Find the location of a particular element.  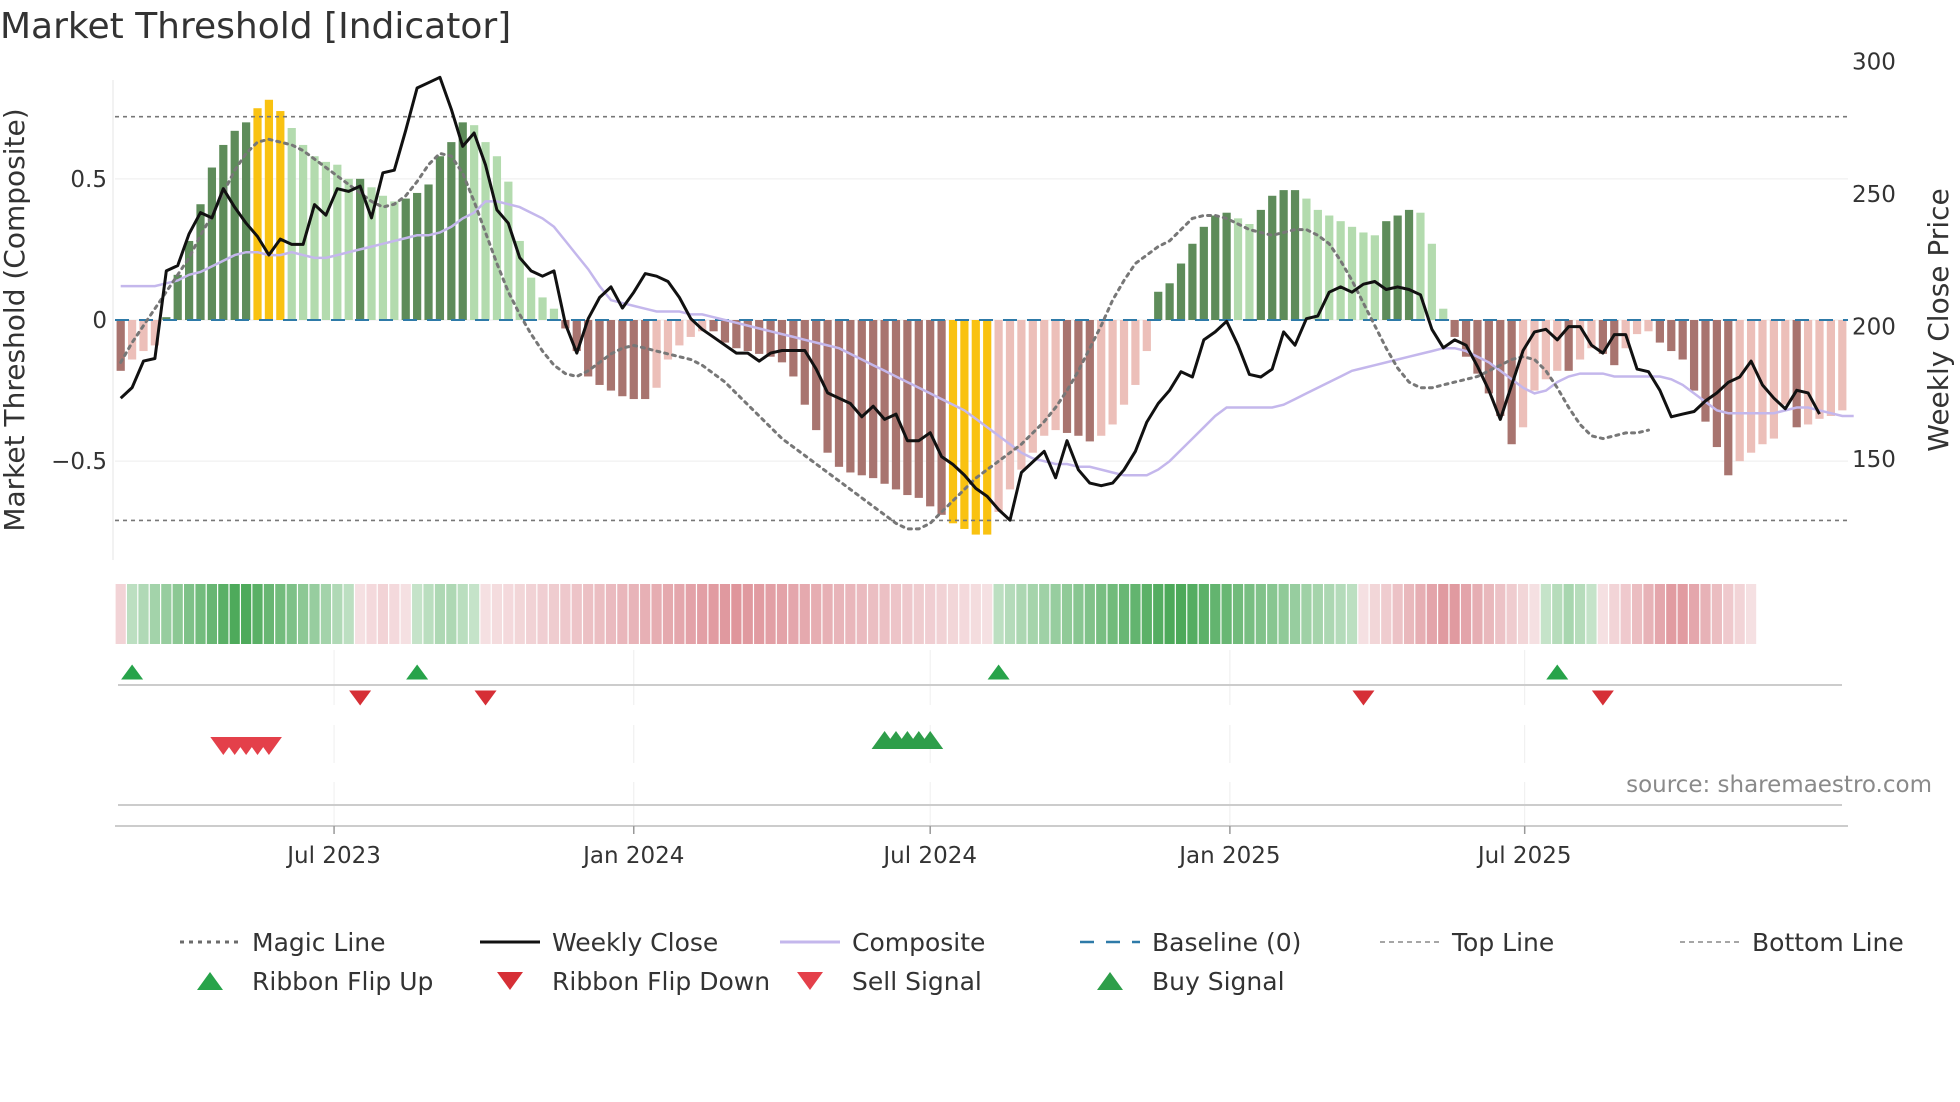

y-tick-right: 300 is located at coordinates (1874, 62).